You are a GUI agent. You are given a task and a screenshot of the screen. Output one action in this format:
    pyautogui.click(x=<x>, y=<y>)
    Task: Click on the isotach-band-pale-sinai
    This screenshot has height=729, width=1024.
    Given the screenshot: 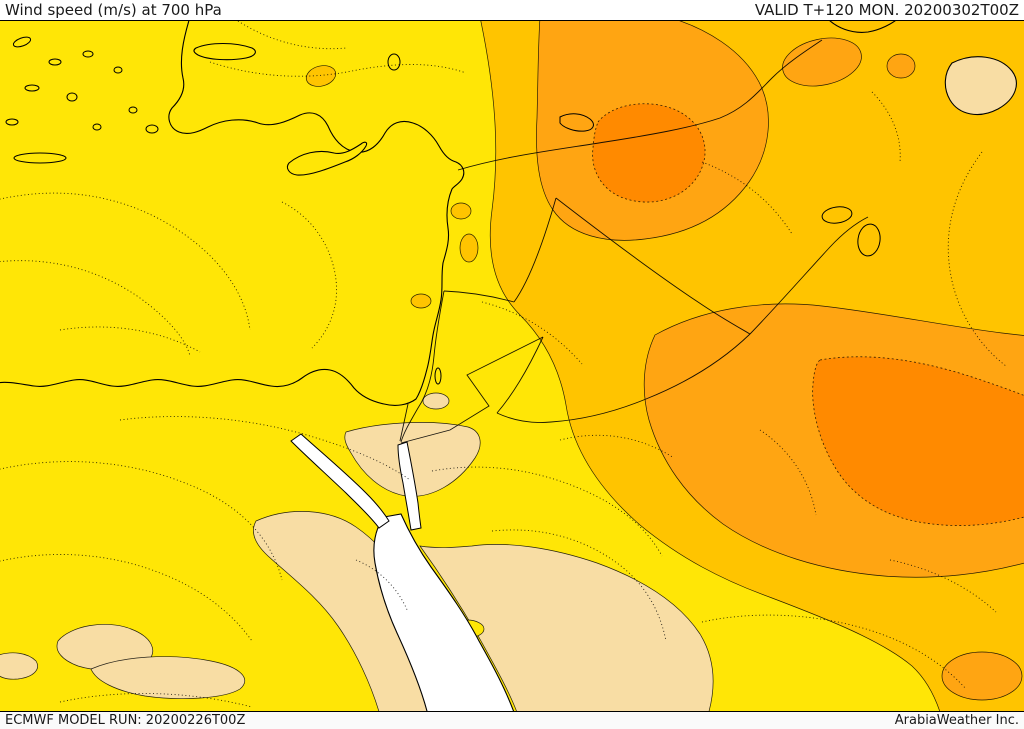 What is the action you would take?
    pyautogui.click(x=412, y=459)
    